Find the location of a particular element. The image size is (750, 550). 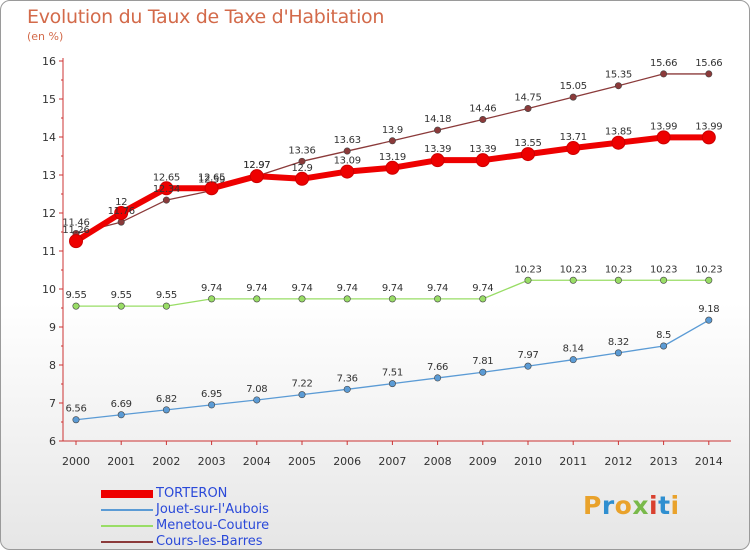

x-tick-label: 2004 is located at coordinates (257, 461).